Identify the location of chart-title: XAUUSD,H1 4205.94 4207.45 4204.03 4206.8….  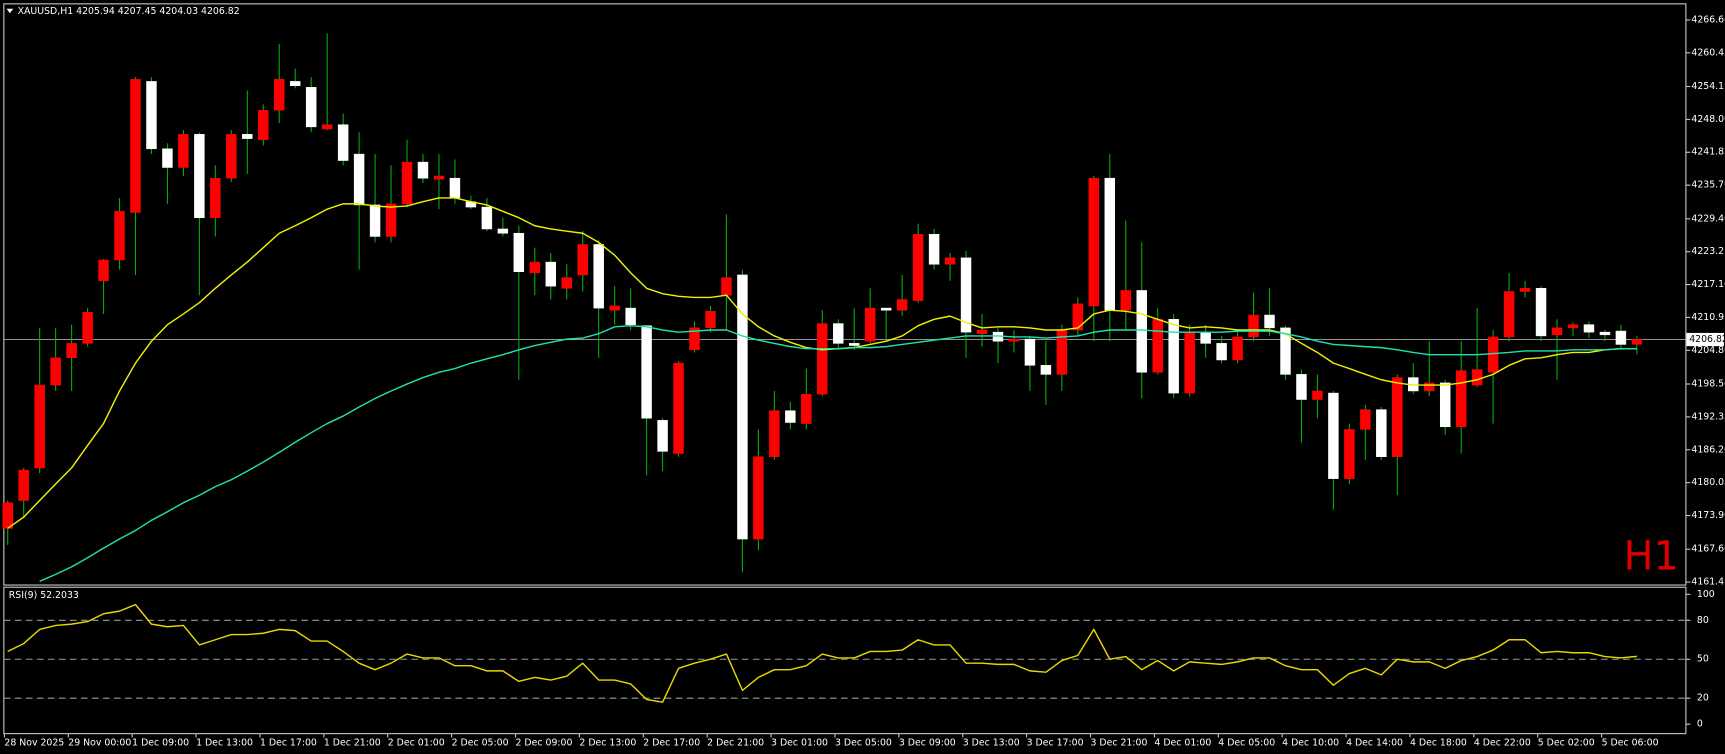
(129, 11).